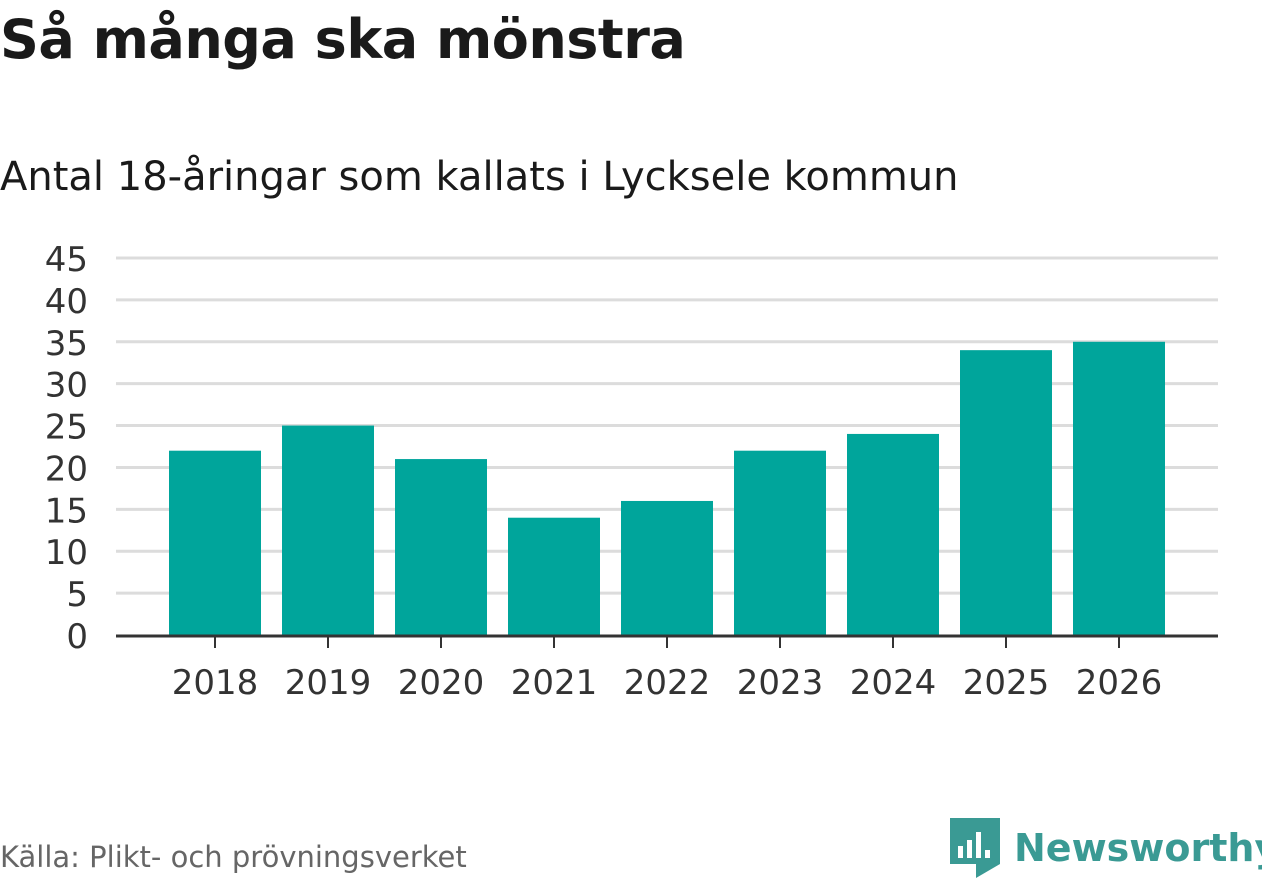 The image size is (1262, 879). Describe the element at coordinates (893, 683) in the screenshot. I see `x-tick-label: 2024` at that location.